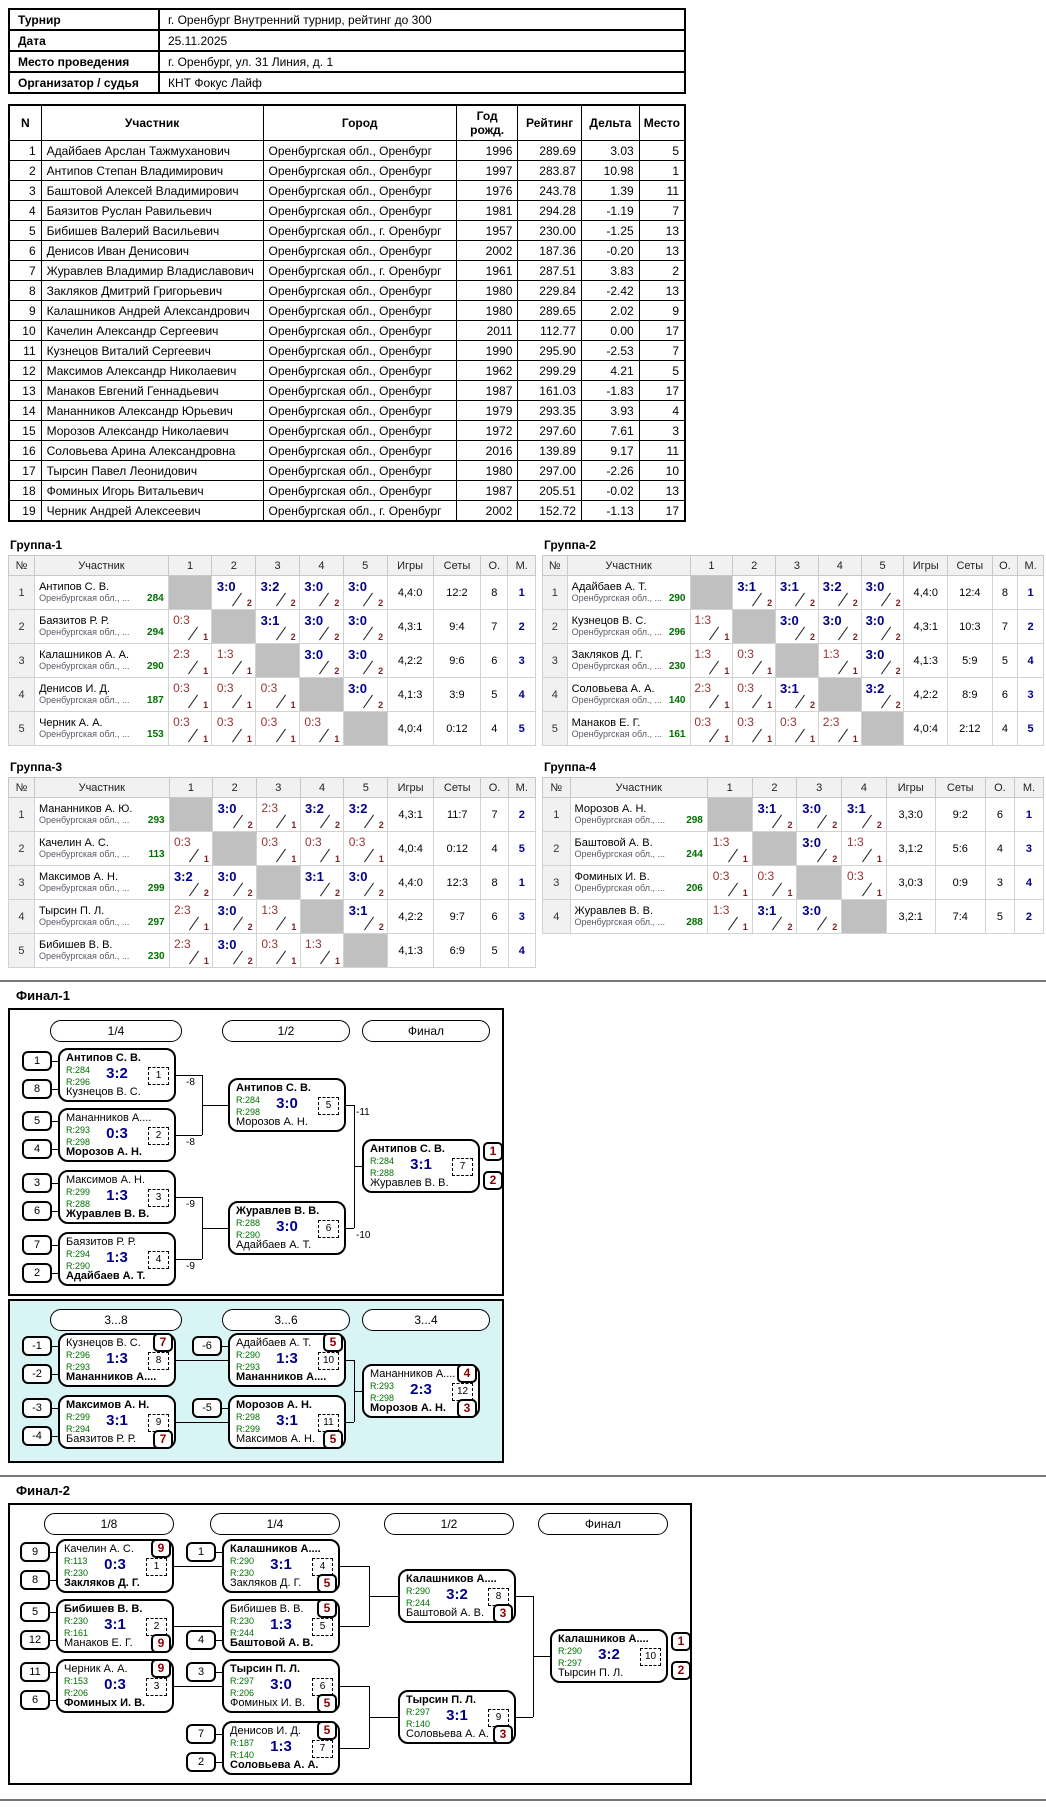  What do you see at coordinates (35, 1700) in the screenshot?
I see `seed-box: 6` at bounding box center [35, 1700].